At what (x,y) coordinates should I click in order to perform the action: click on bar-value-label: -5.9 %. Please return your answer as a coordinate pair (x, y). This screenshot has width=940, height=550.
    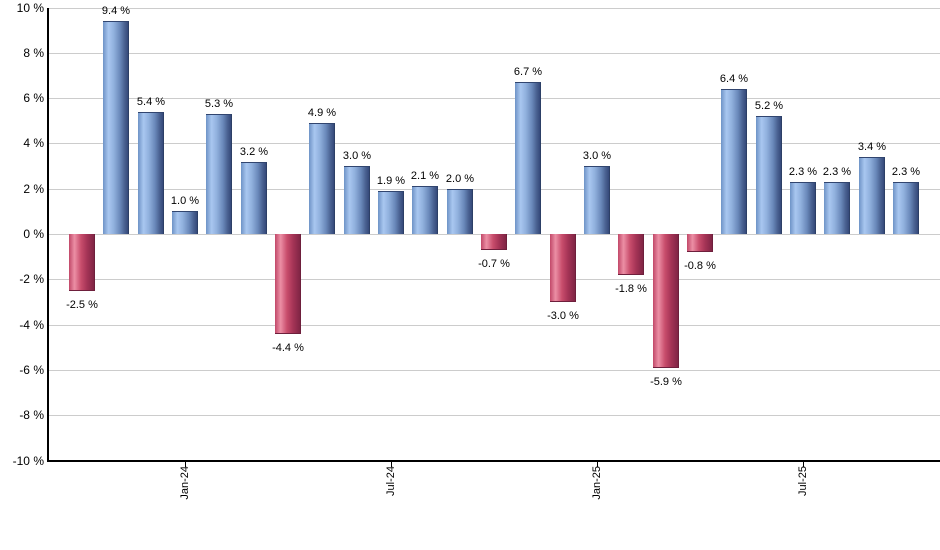
    Looking at the image, I should click on (666, 382).